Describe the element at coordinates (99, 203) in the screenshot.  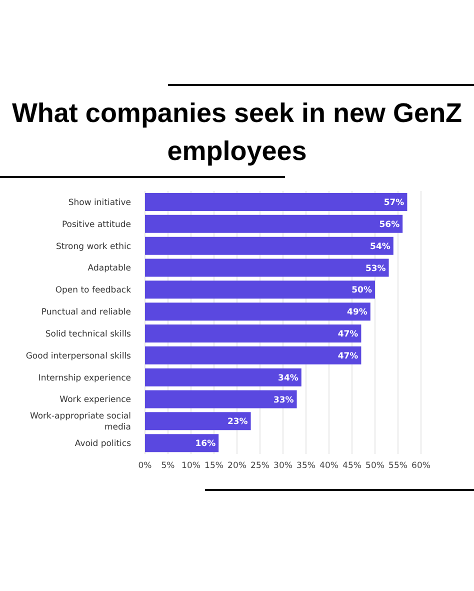
I see `y-tick-label: Show initiative` at that location.